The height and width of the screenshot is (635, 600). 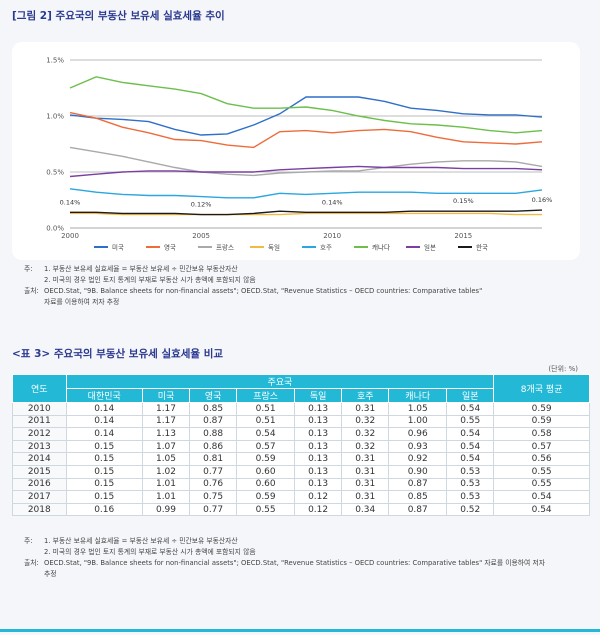 I want to click on value-cell: 1.01, so click(x=166, y=484).